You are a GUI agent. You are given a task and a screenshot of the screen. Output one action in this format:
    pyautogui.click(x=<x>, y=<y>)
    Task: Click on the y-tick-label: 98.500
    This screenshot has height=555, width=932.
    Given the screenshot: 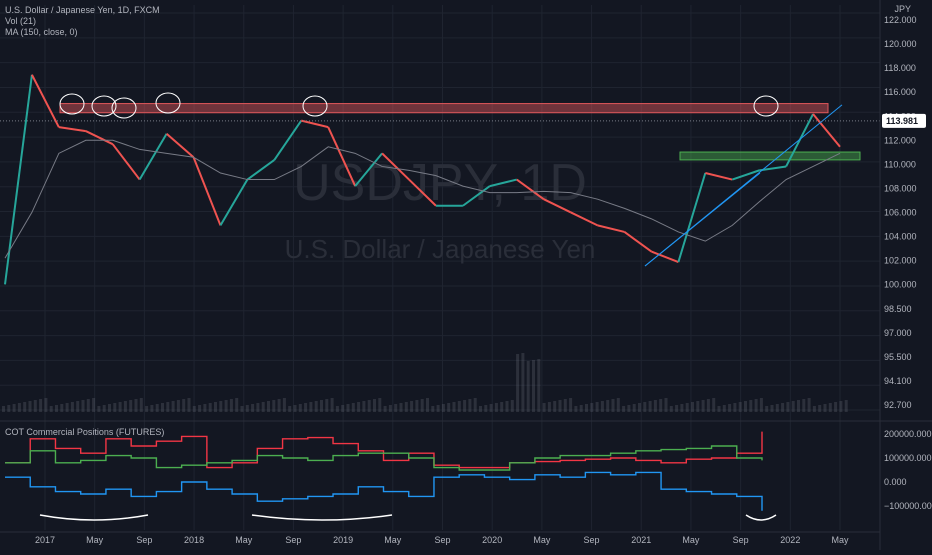 What is the action you would take?
    pyautogui.click(x=898, y=309)
    